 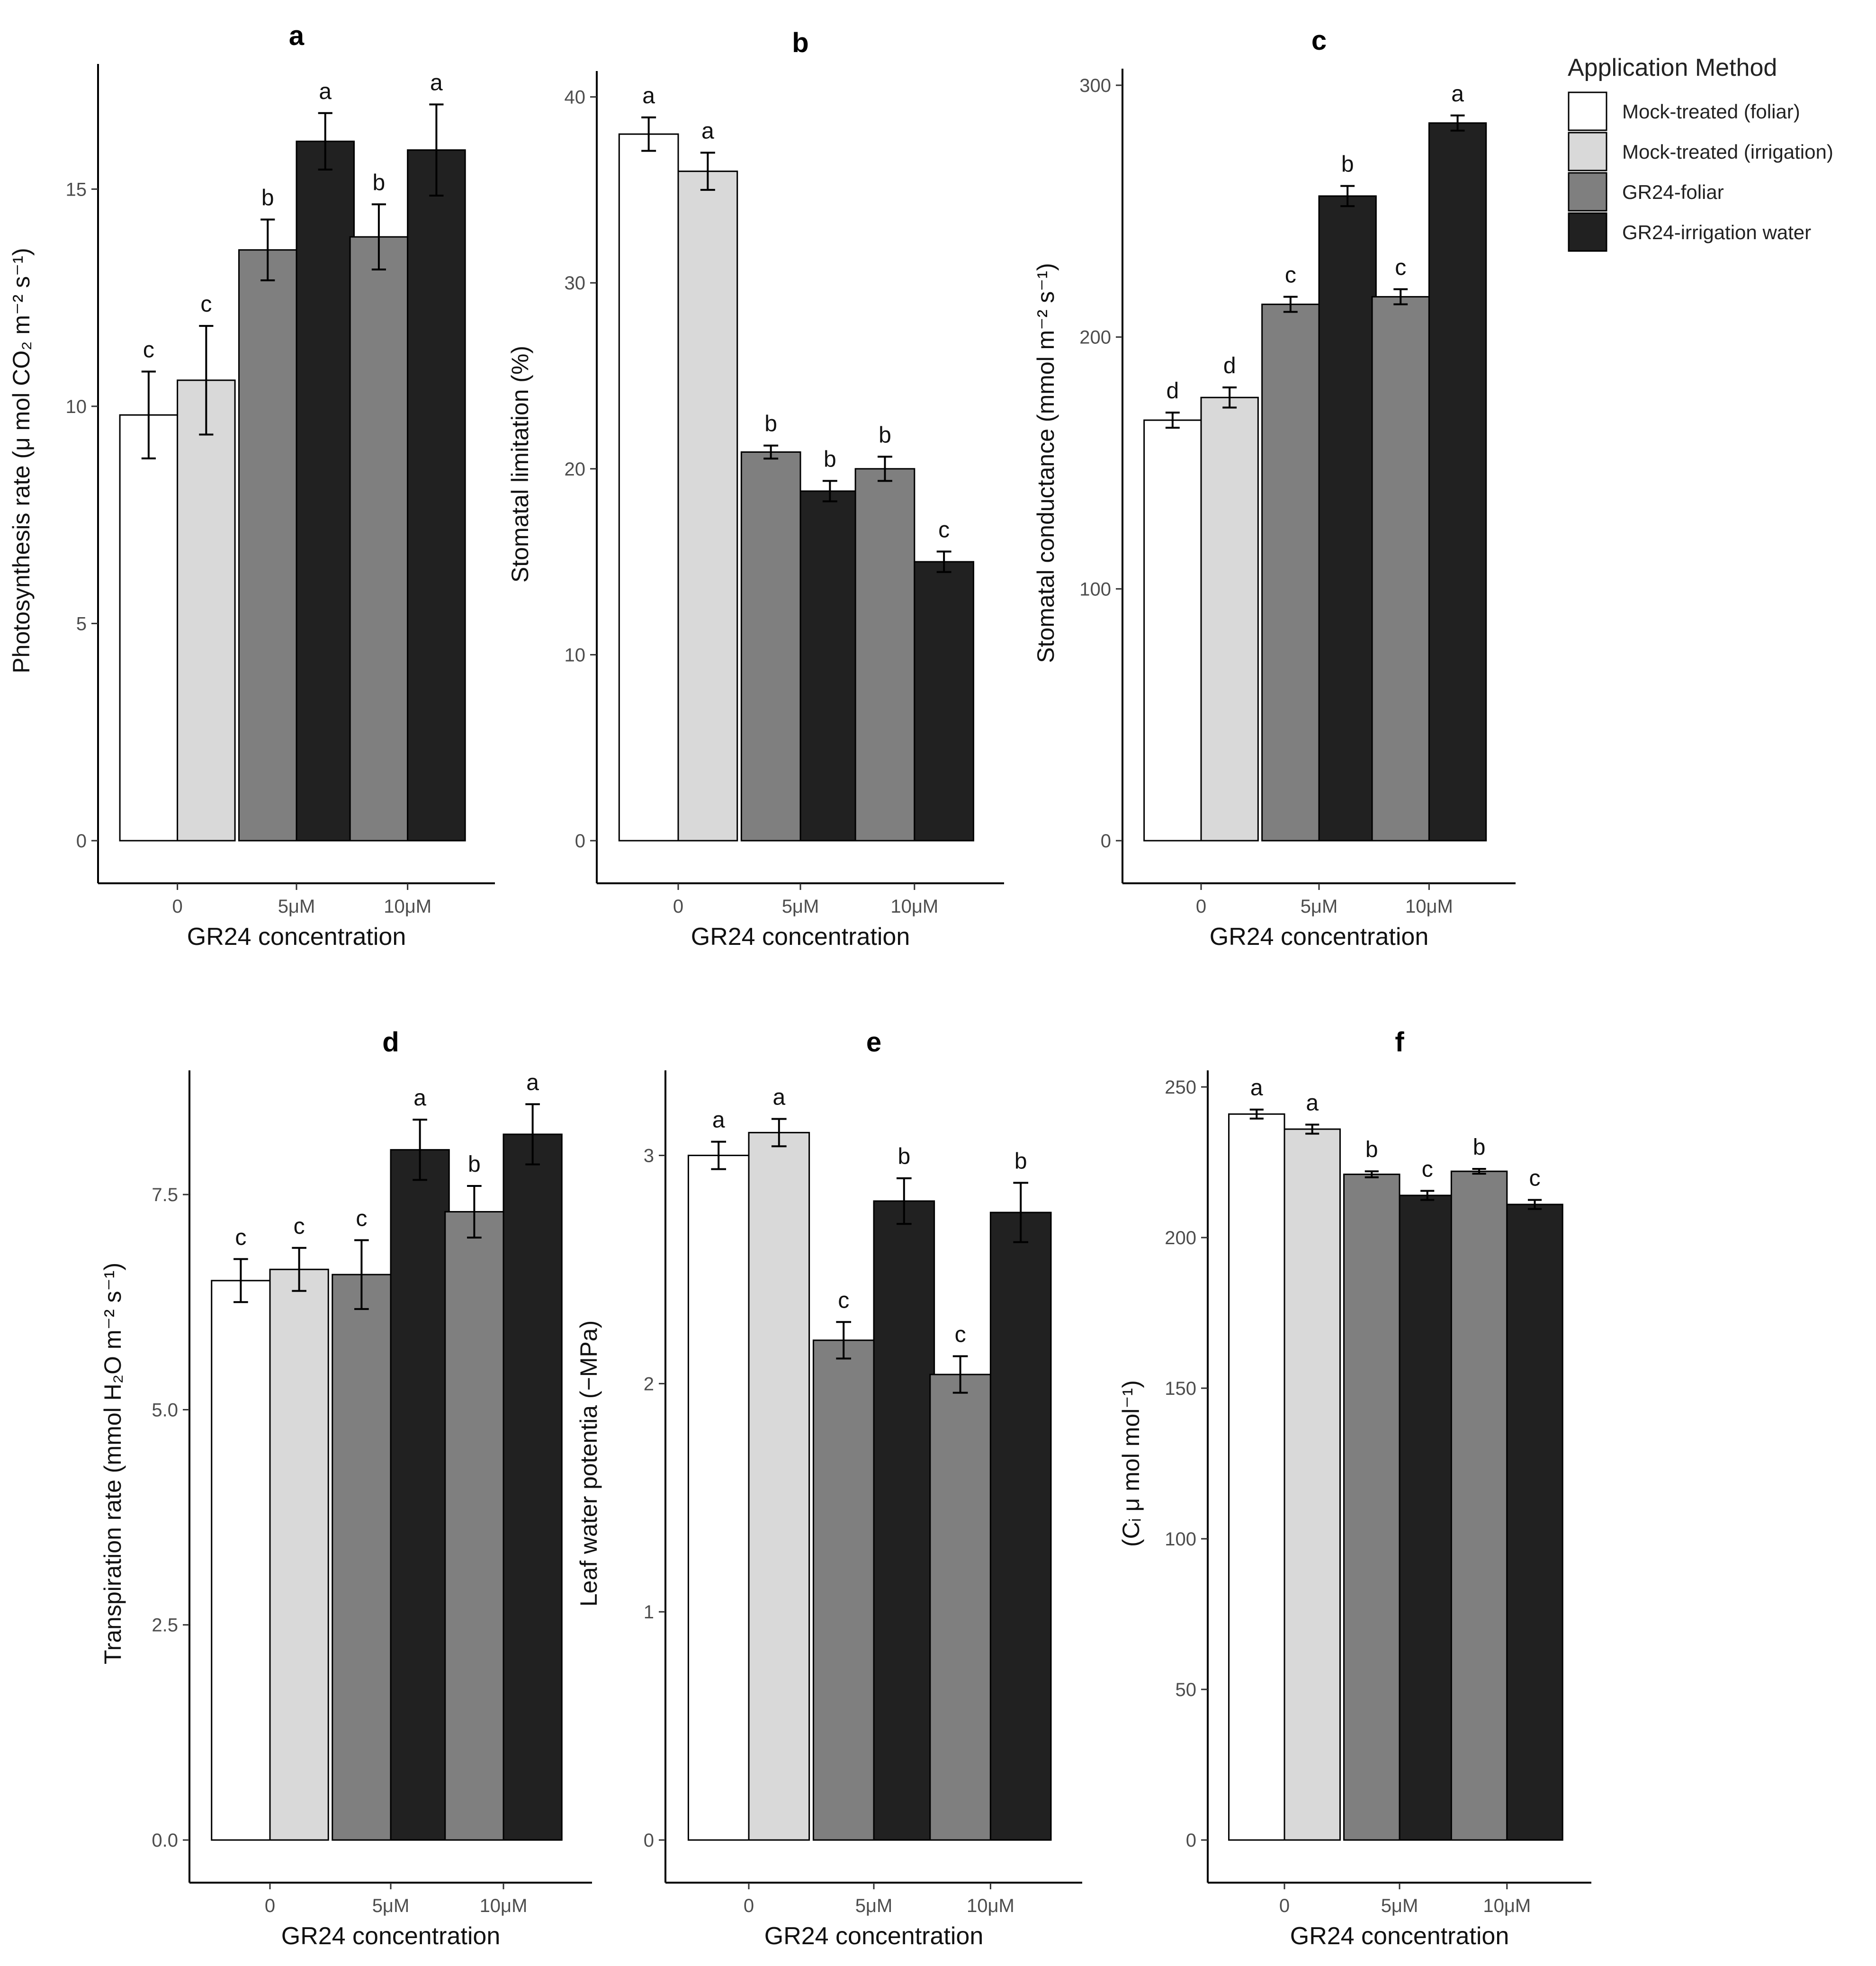 What do you see at coordinates (165, 1195) in the screenshot?
I see `y-tick-label: 7.5` at bounding box center [165, 1195].